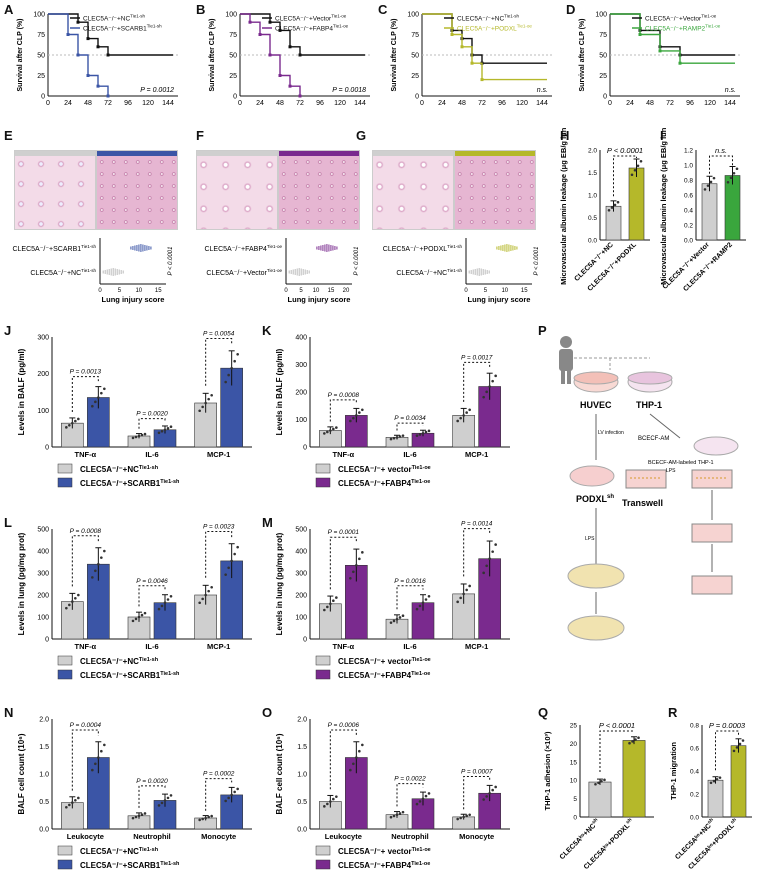 The height and width of the screenshot is (889, 757). What do you see at coordinates (486, 291) in the screenshot?
I see `x-tick-label: 5` at bounding box center [486, 291].